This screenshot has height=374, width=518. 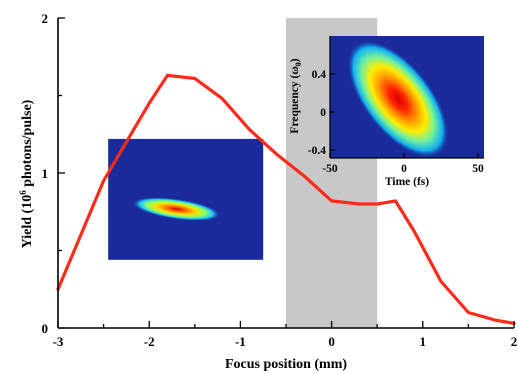 What do you see at coordinates (286, 364) in the screenshot?
I see `x-axis-title: Focus position (mm)` at bounding box center [286, 364].